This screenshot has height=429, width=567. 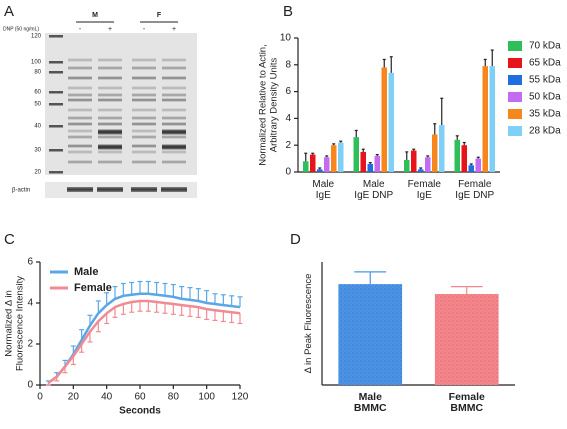 I want to click on legend-label: 65 kDa, so click(x=545, y=63).